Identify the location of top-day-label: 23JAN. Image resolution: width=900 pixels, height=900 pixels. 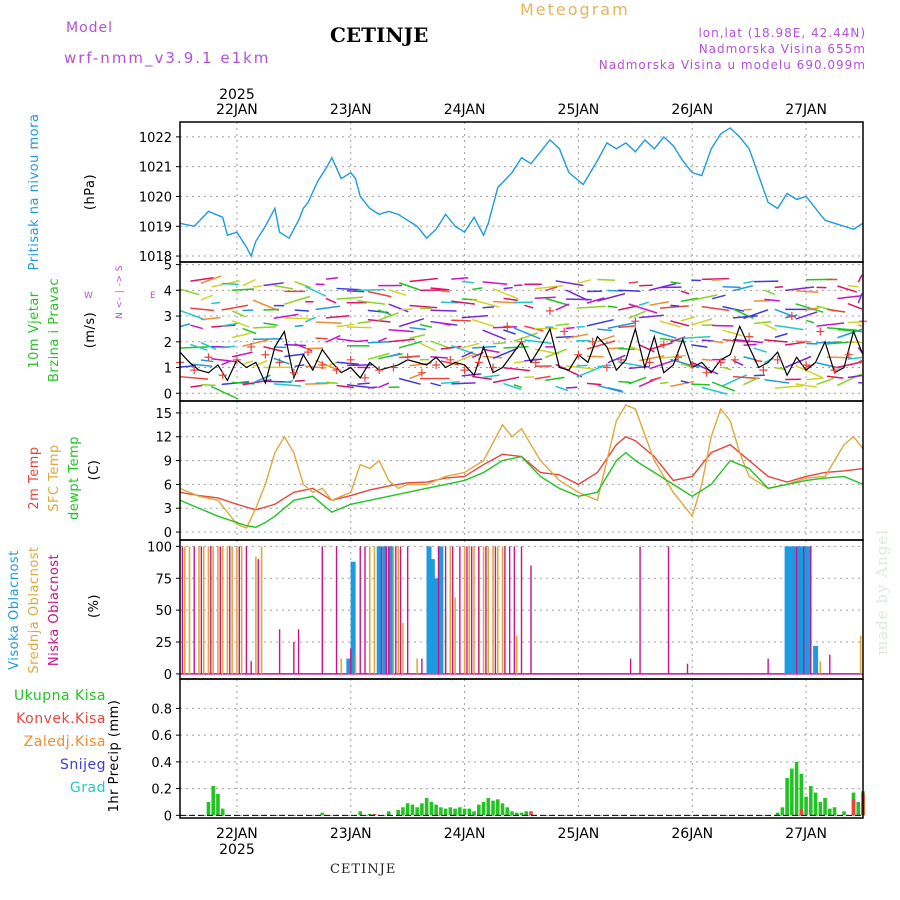
(351, 110).